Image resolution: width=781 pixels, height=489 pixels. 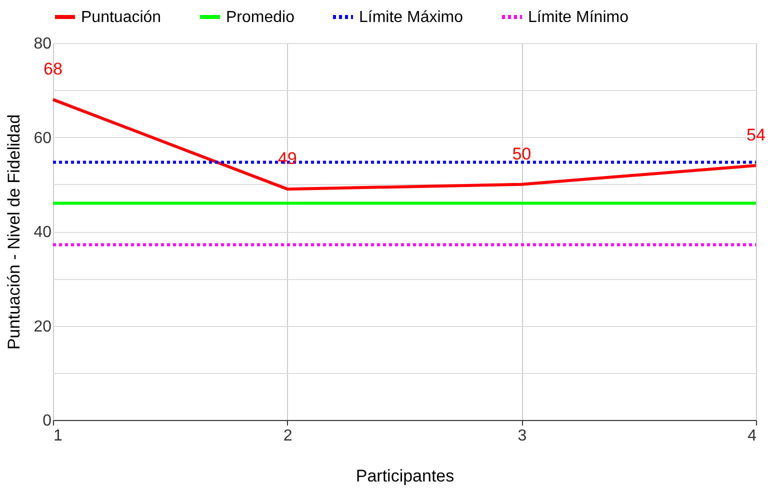 I want to click on legend-label: Límite Mínimo, so click(x=578, y=17).